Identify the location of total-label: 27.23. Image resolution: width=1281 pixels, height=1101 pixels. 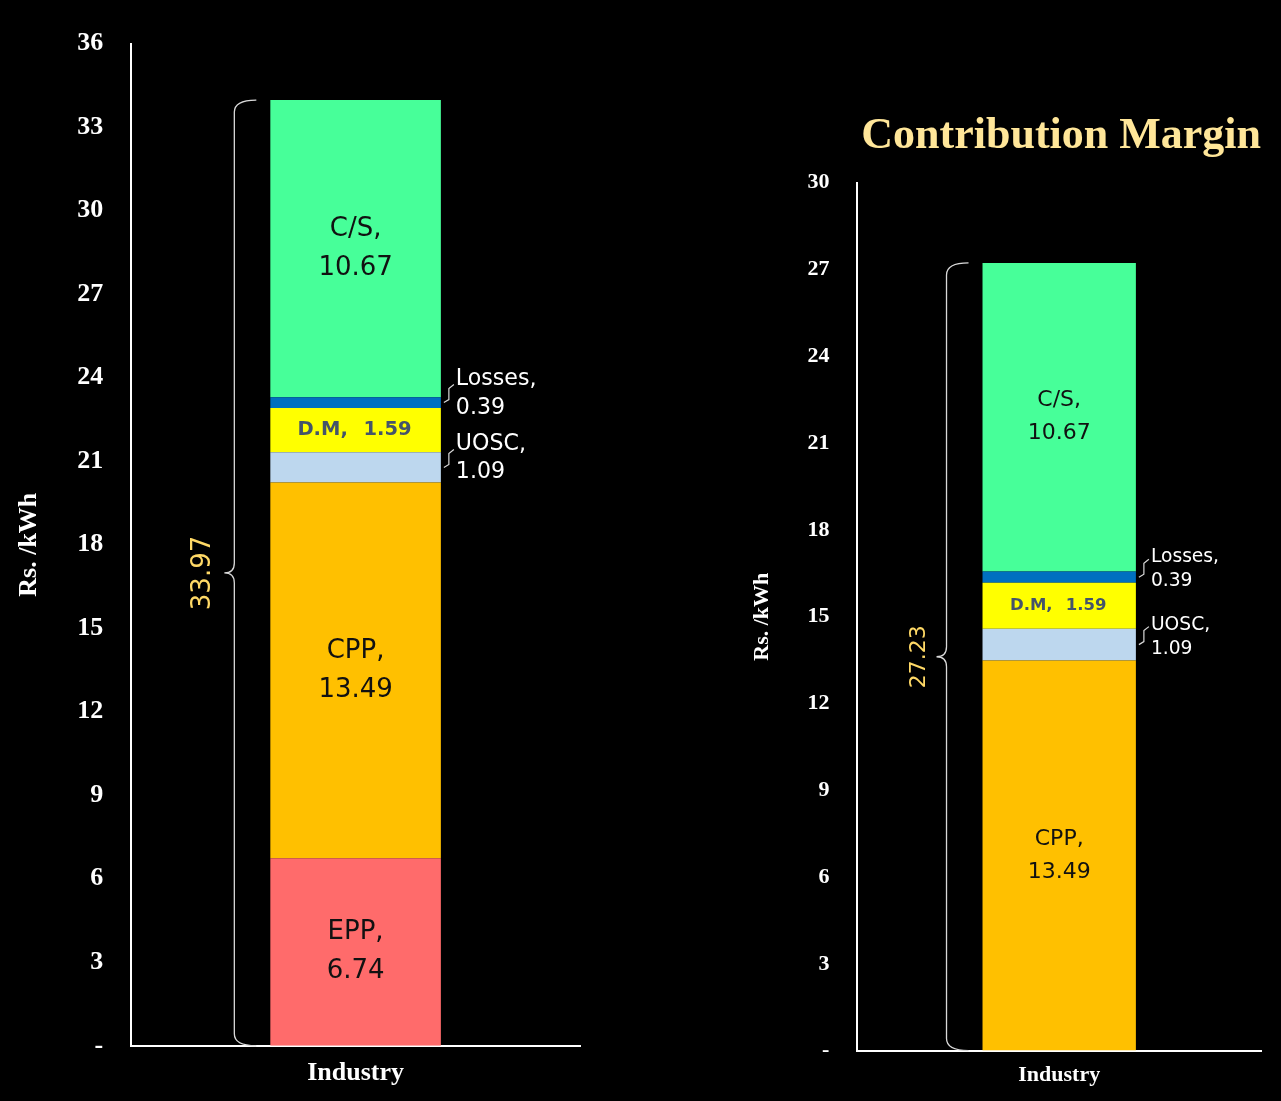
(917, 657).